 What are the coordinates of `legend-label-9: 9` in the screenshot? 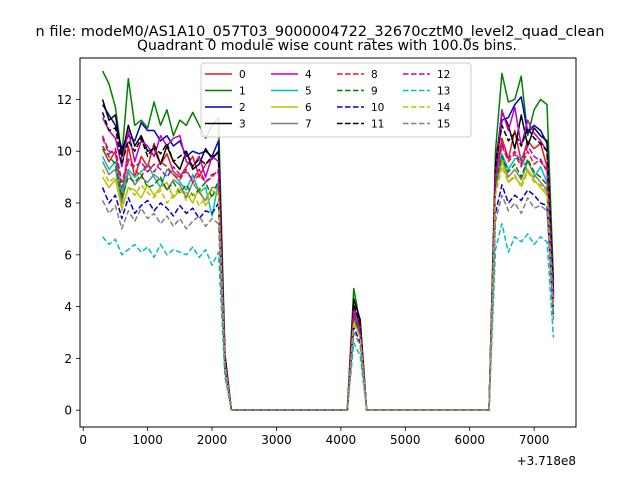 It's located at (374, 92).